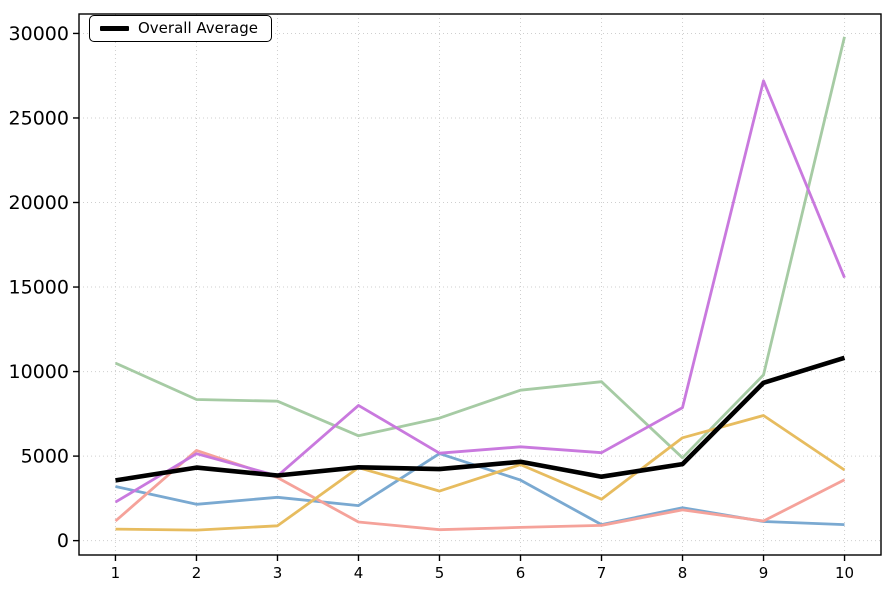 Image resolution: width=889 pixels, height=590 pixels. What do you see at coordinates (440, 573) in the screenshot?
I see `x-tick-label: 5` at bounding box center [440, 573].